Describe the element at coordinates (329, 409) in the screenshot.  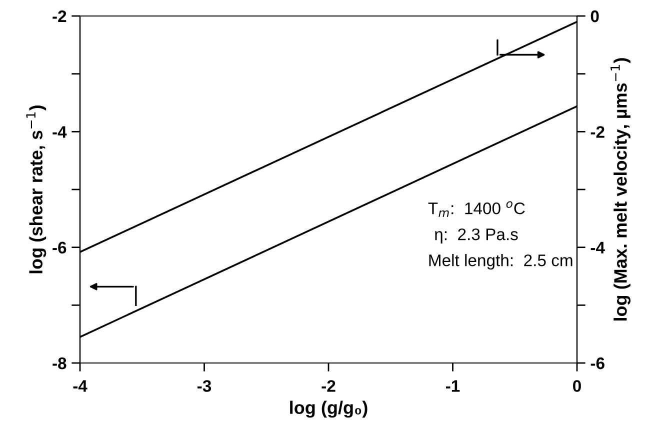
I see `x-axis-title: log (g/g₀)` at that location.